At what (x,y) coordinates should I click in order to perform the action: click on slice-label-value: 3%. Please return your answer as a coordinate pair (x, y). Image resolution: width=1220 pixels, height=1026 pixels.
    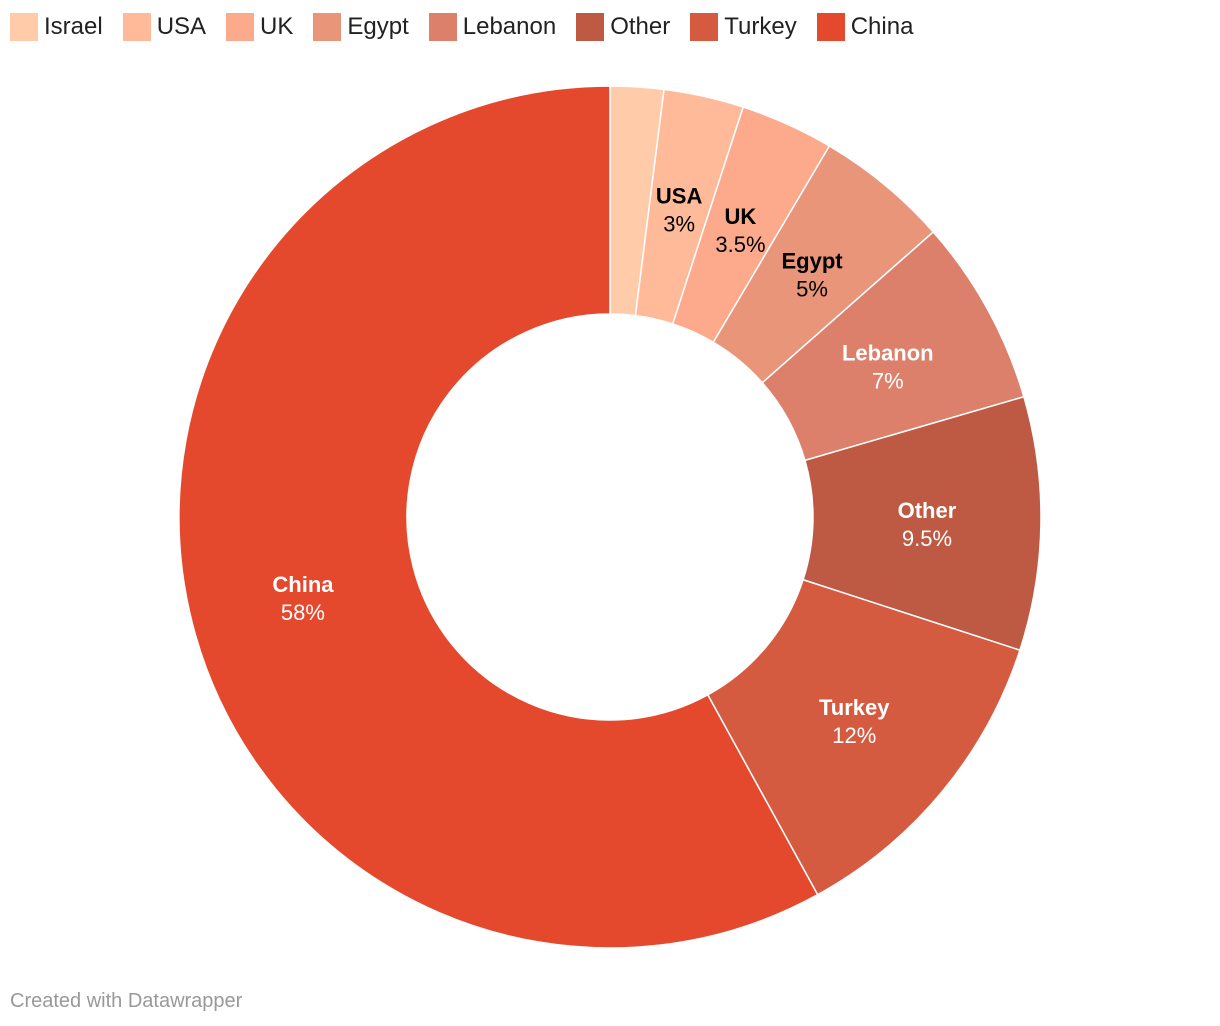
    Looking at the image, I should click on (679, 224).